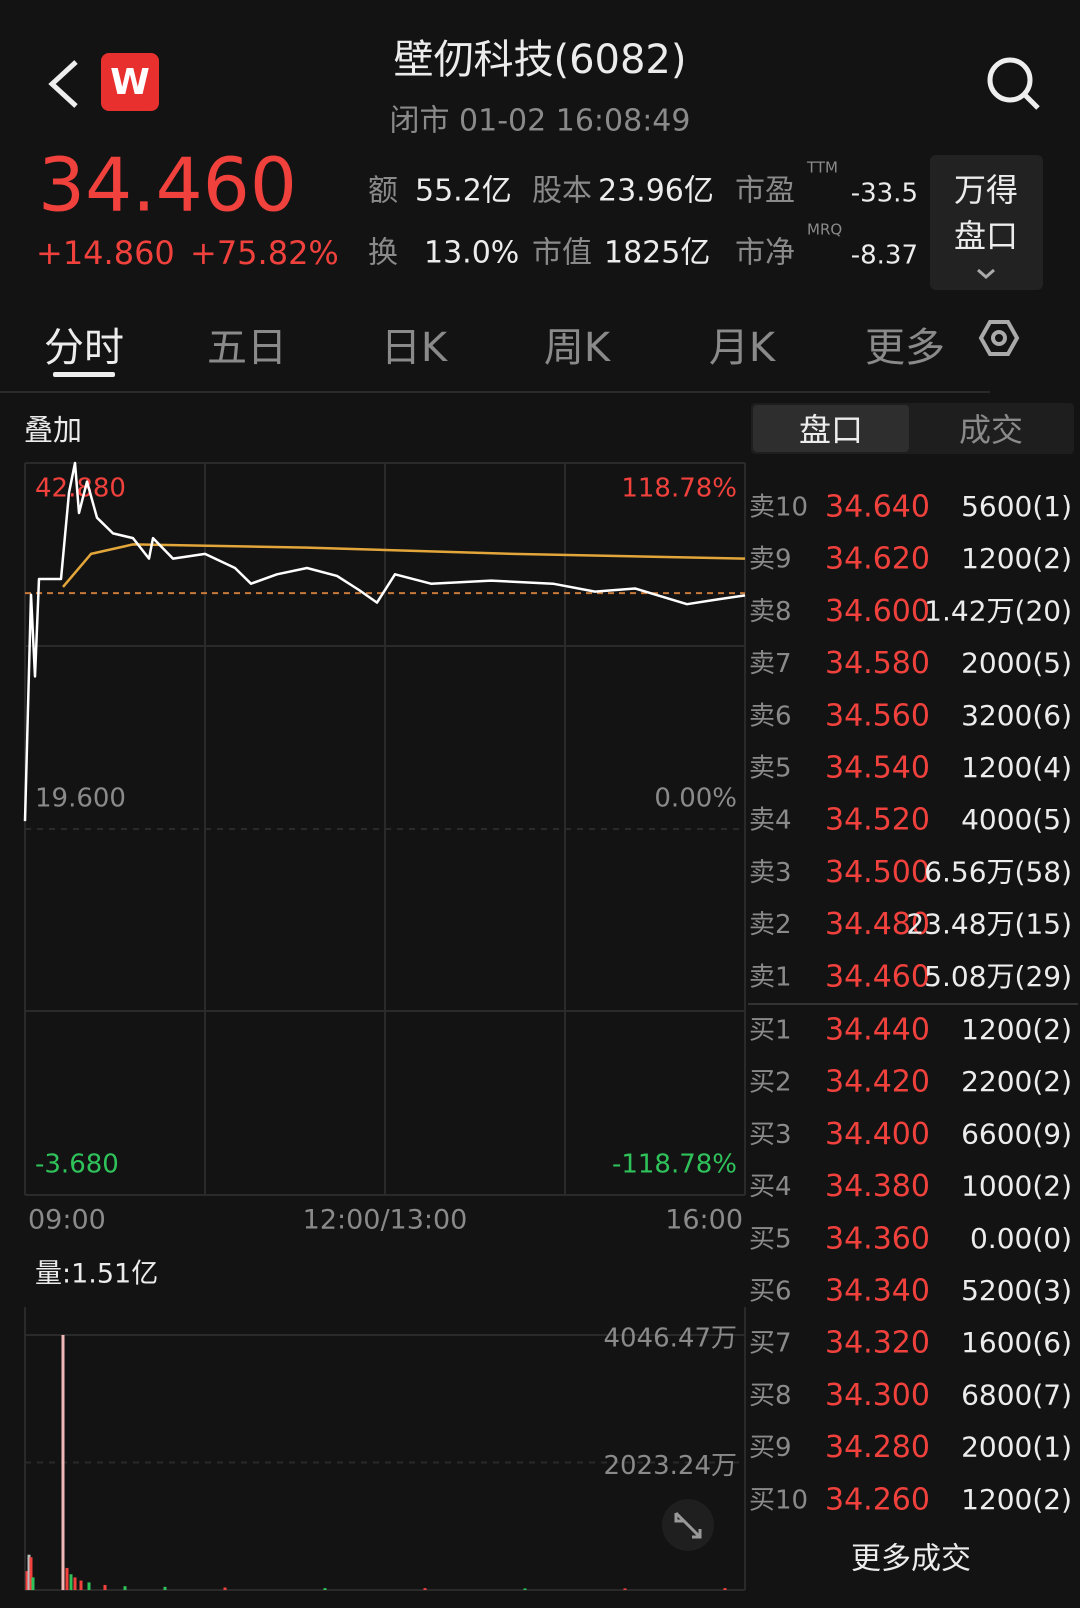  What do you see at coordinates (770, 821) in the screenshot?
I see `book-level: 卖4` at bounding box center [770, 821].